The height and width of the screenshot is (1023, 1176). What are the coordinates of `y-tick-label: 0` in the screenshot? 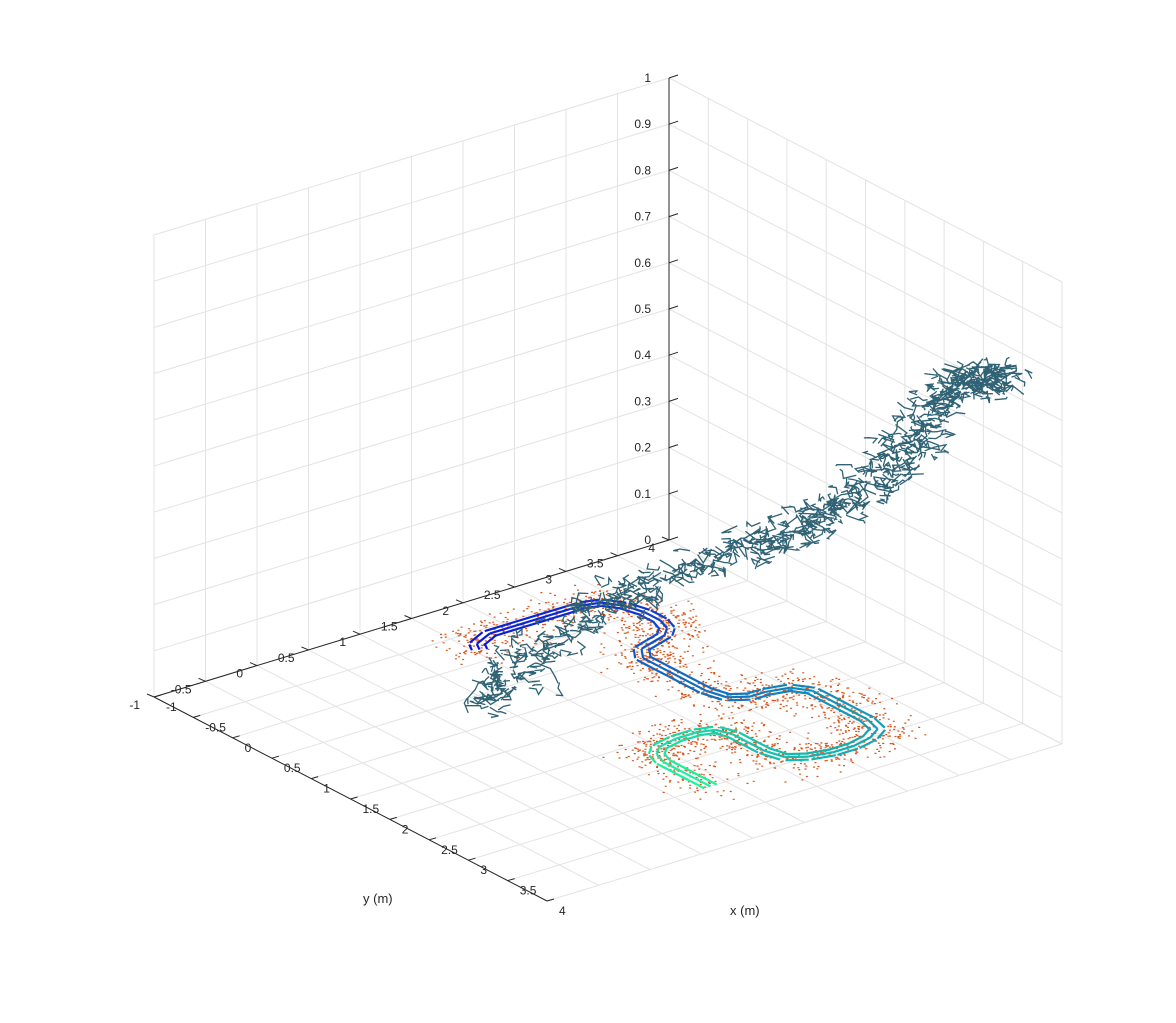 It's located at (239, 674).